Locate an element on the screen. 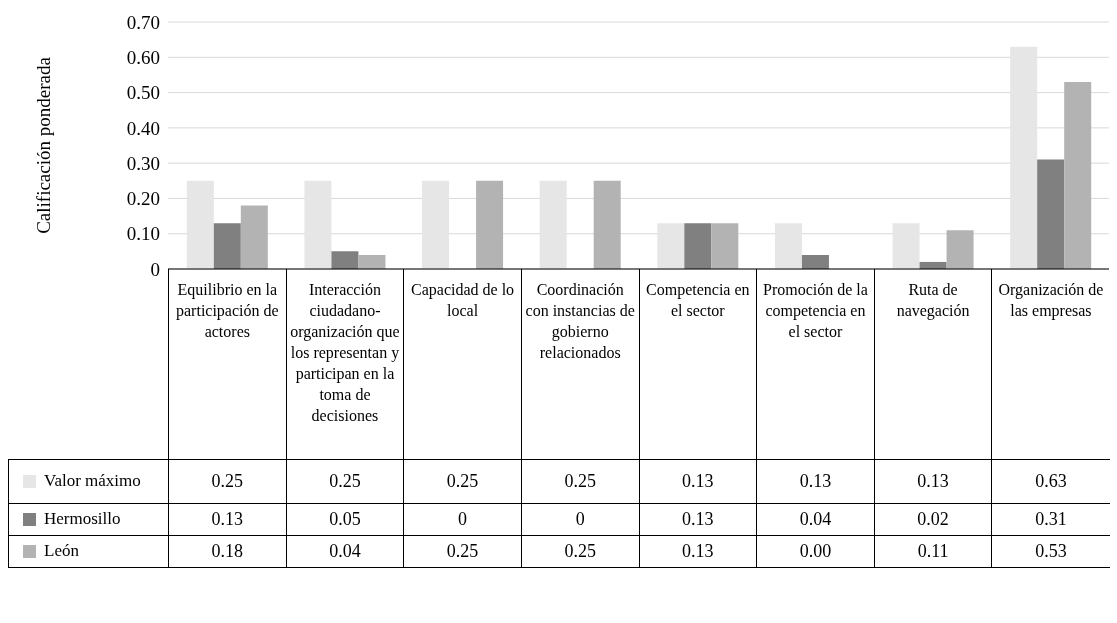 The height and width of the screenshot is (623, 1117). y-tick-label: 0.70 is located at coordinates (143, 22).